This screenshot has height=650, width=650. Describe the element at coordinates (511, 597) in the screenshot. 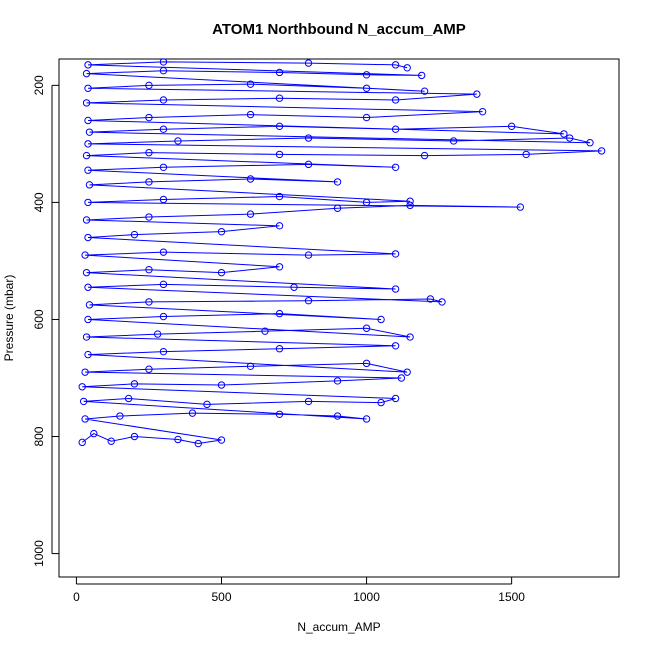

I see `x-tick-label: 1500` at that location.